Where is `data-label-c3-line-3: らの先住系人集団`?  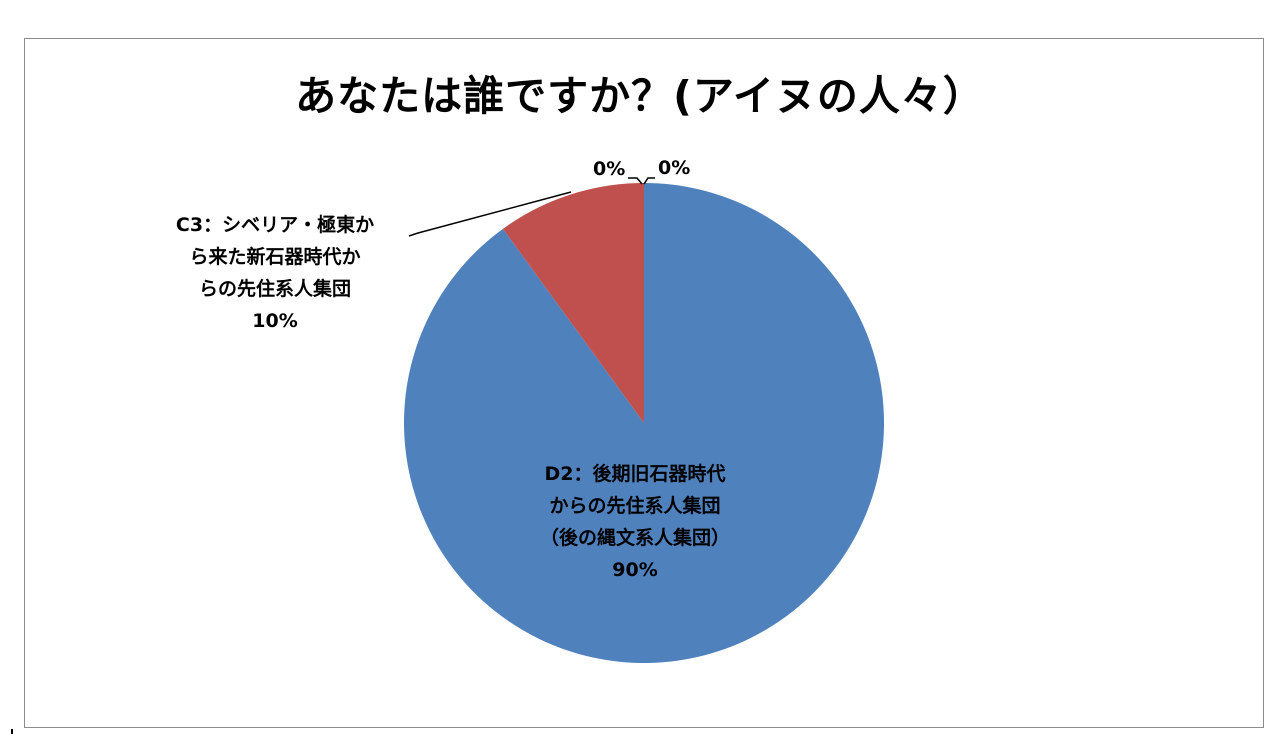 data-label-c3-line-3: らの先住系人集団 is located at coordinates (274, 289).